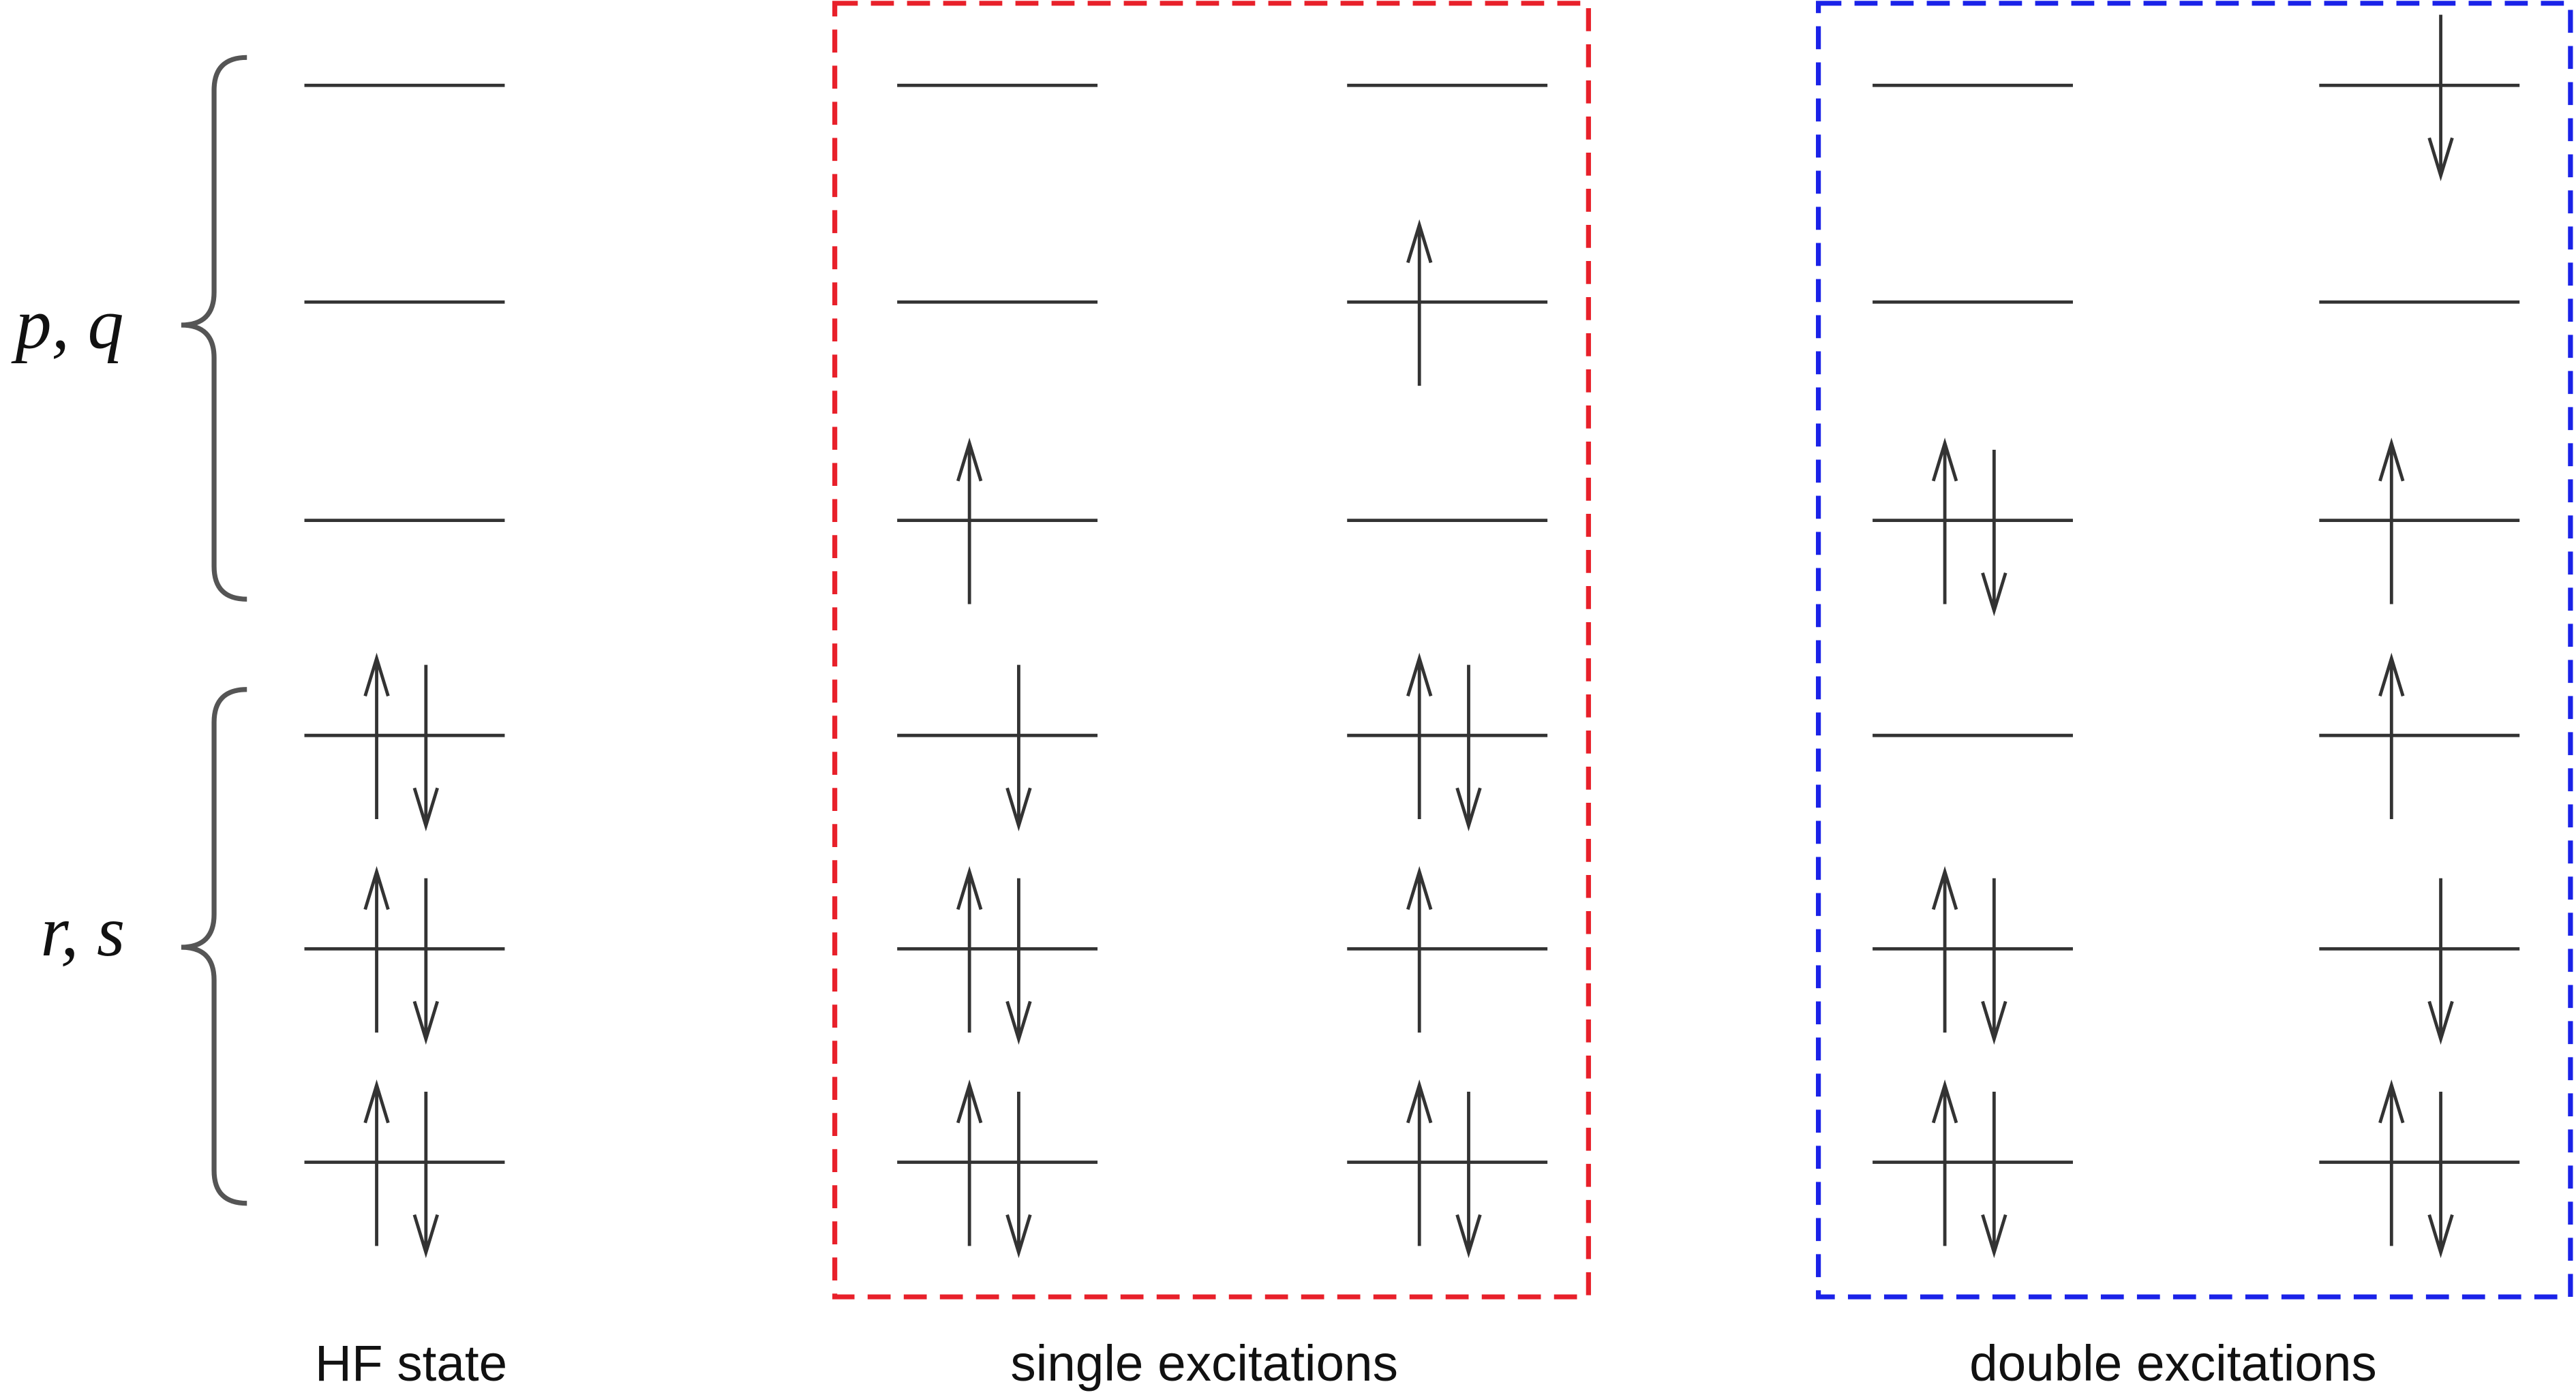  I want to click on brace-label: p, q, so click(67, 324).